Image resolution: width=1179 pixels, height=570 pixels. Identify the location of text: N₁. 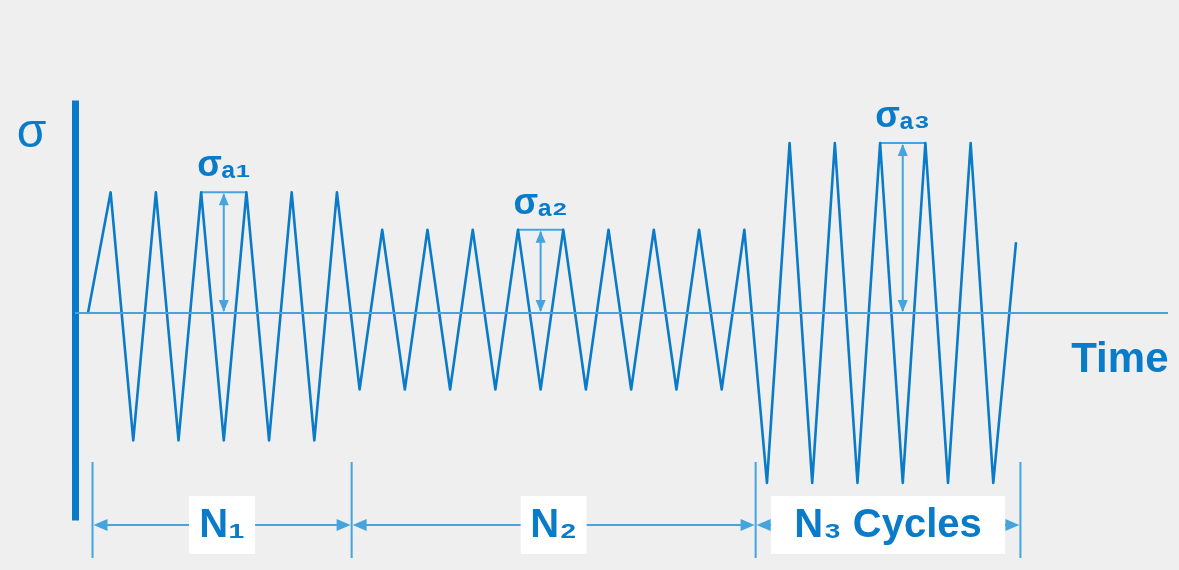
(222, 523).